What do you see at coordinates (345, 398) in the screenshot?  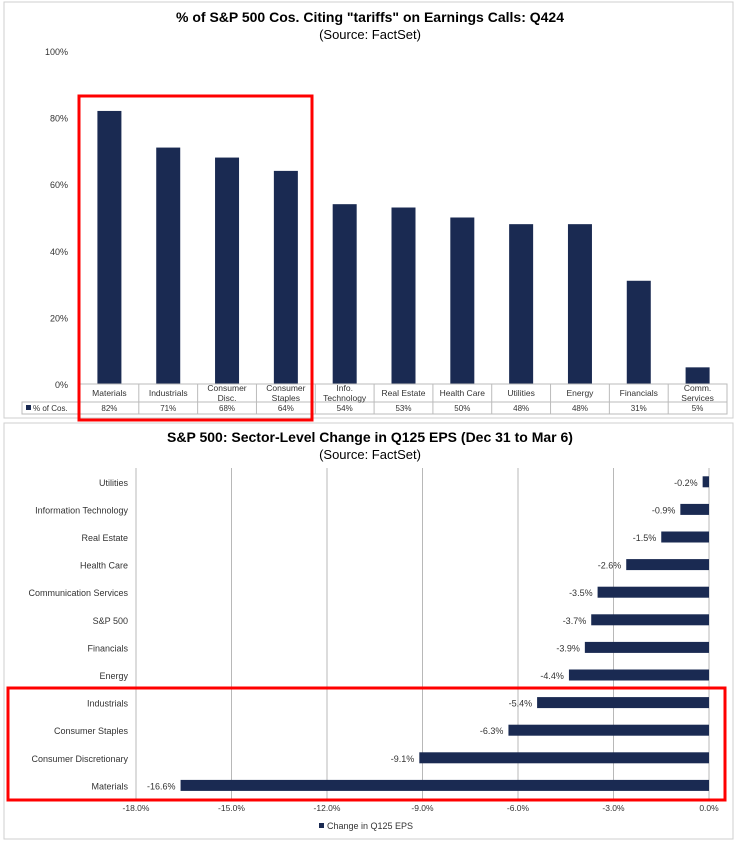 I see `category-label-line: Technology` at bounding box center [345, 398].